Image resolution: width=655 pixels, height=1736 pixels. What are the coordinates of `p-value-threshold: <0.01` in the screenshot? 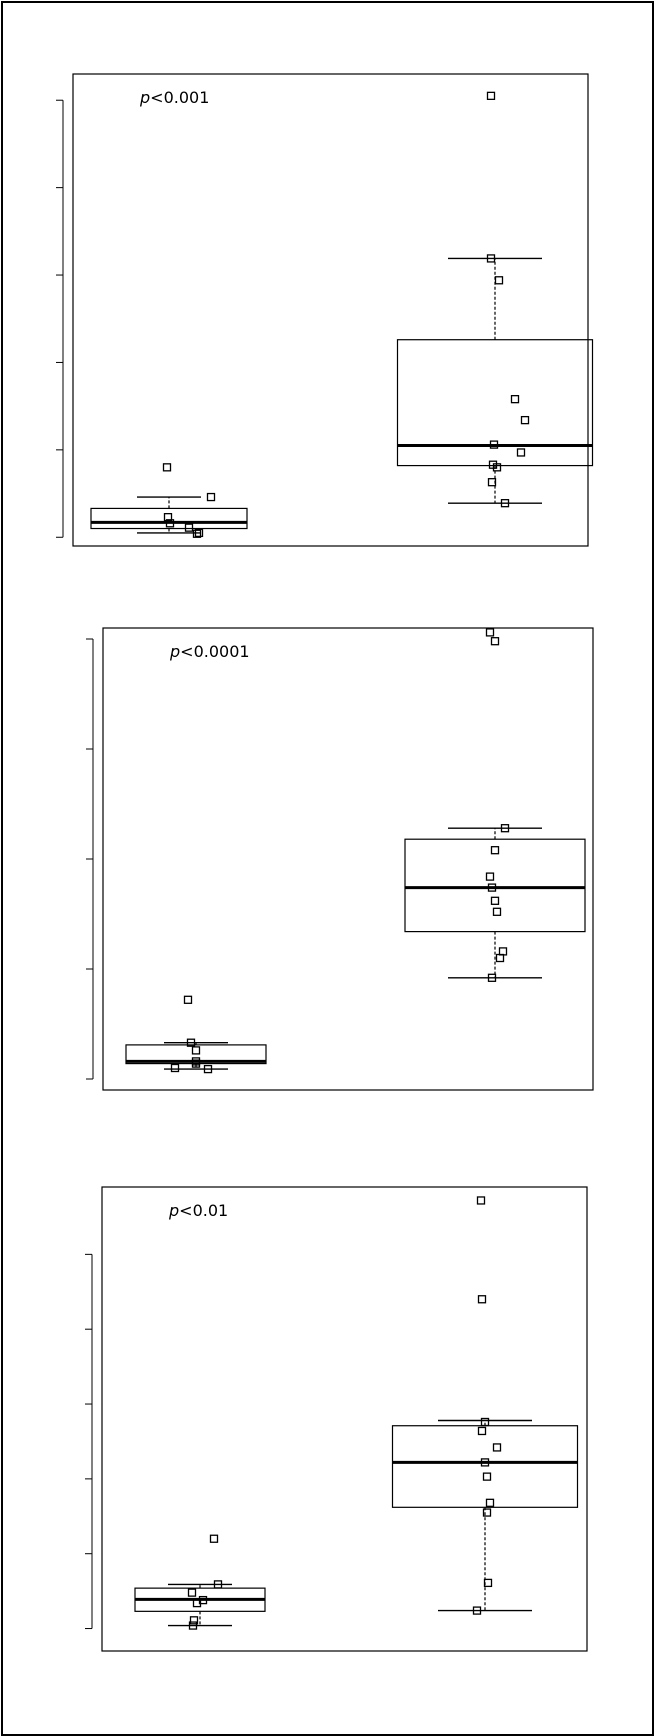 It's located at (203, 1210).